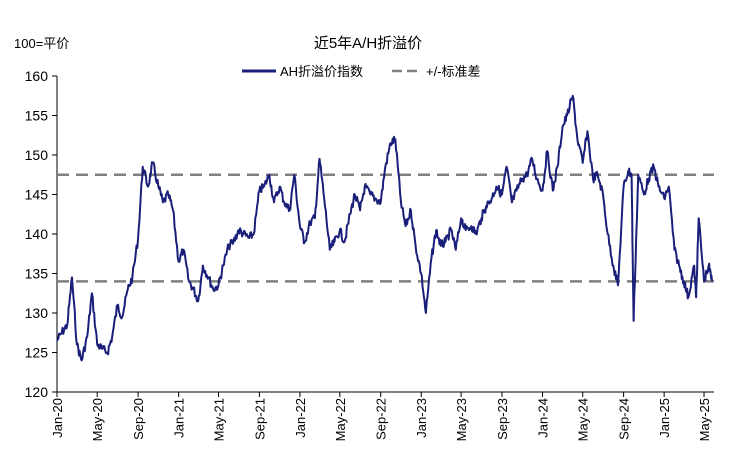 The height and width of the screenshot is (467, 735). What do you see at coordinates (37, 353) in the screenshot?
I see `y-tick-label: 125` at bounding box center [37, 353].